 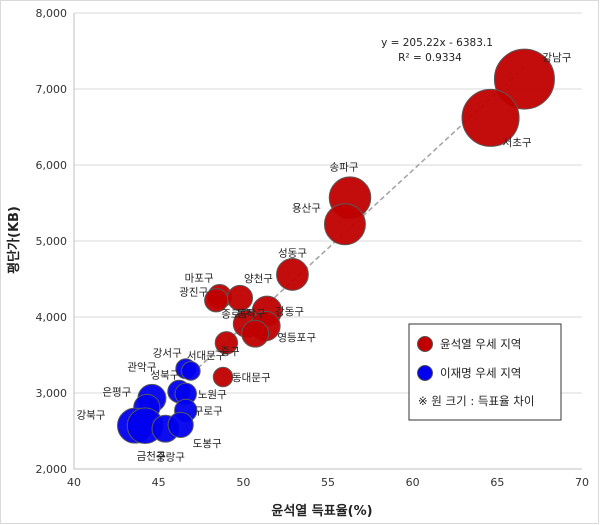 What do you see at coordinates (296, 338) in the screenshot?
I see `bubble-label: 영등포구` at bounding box center [296, 338].